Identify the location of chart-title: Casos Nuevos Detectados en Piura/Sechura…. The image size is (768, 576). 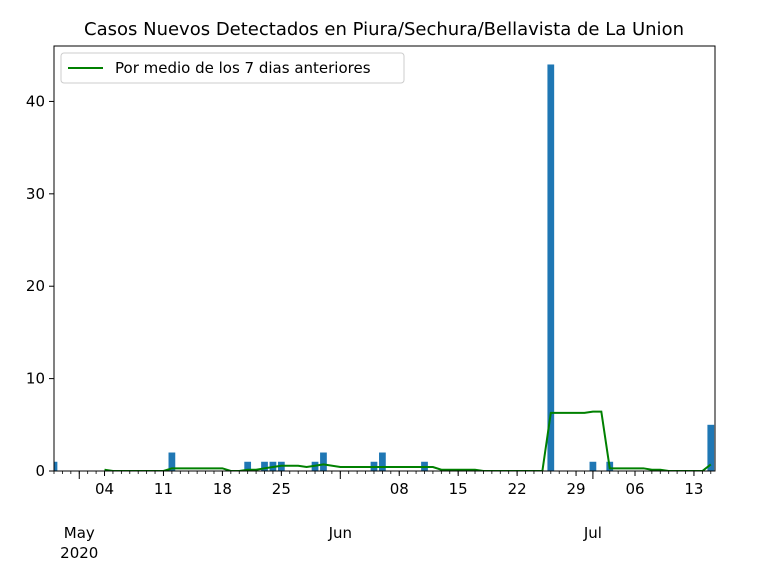
(384, 29).